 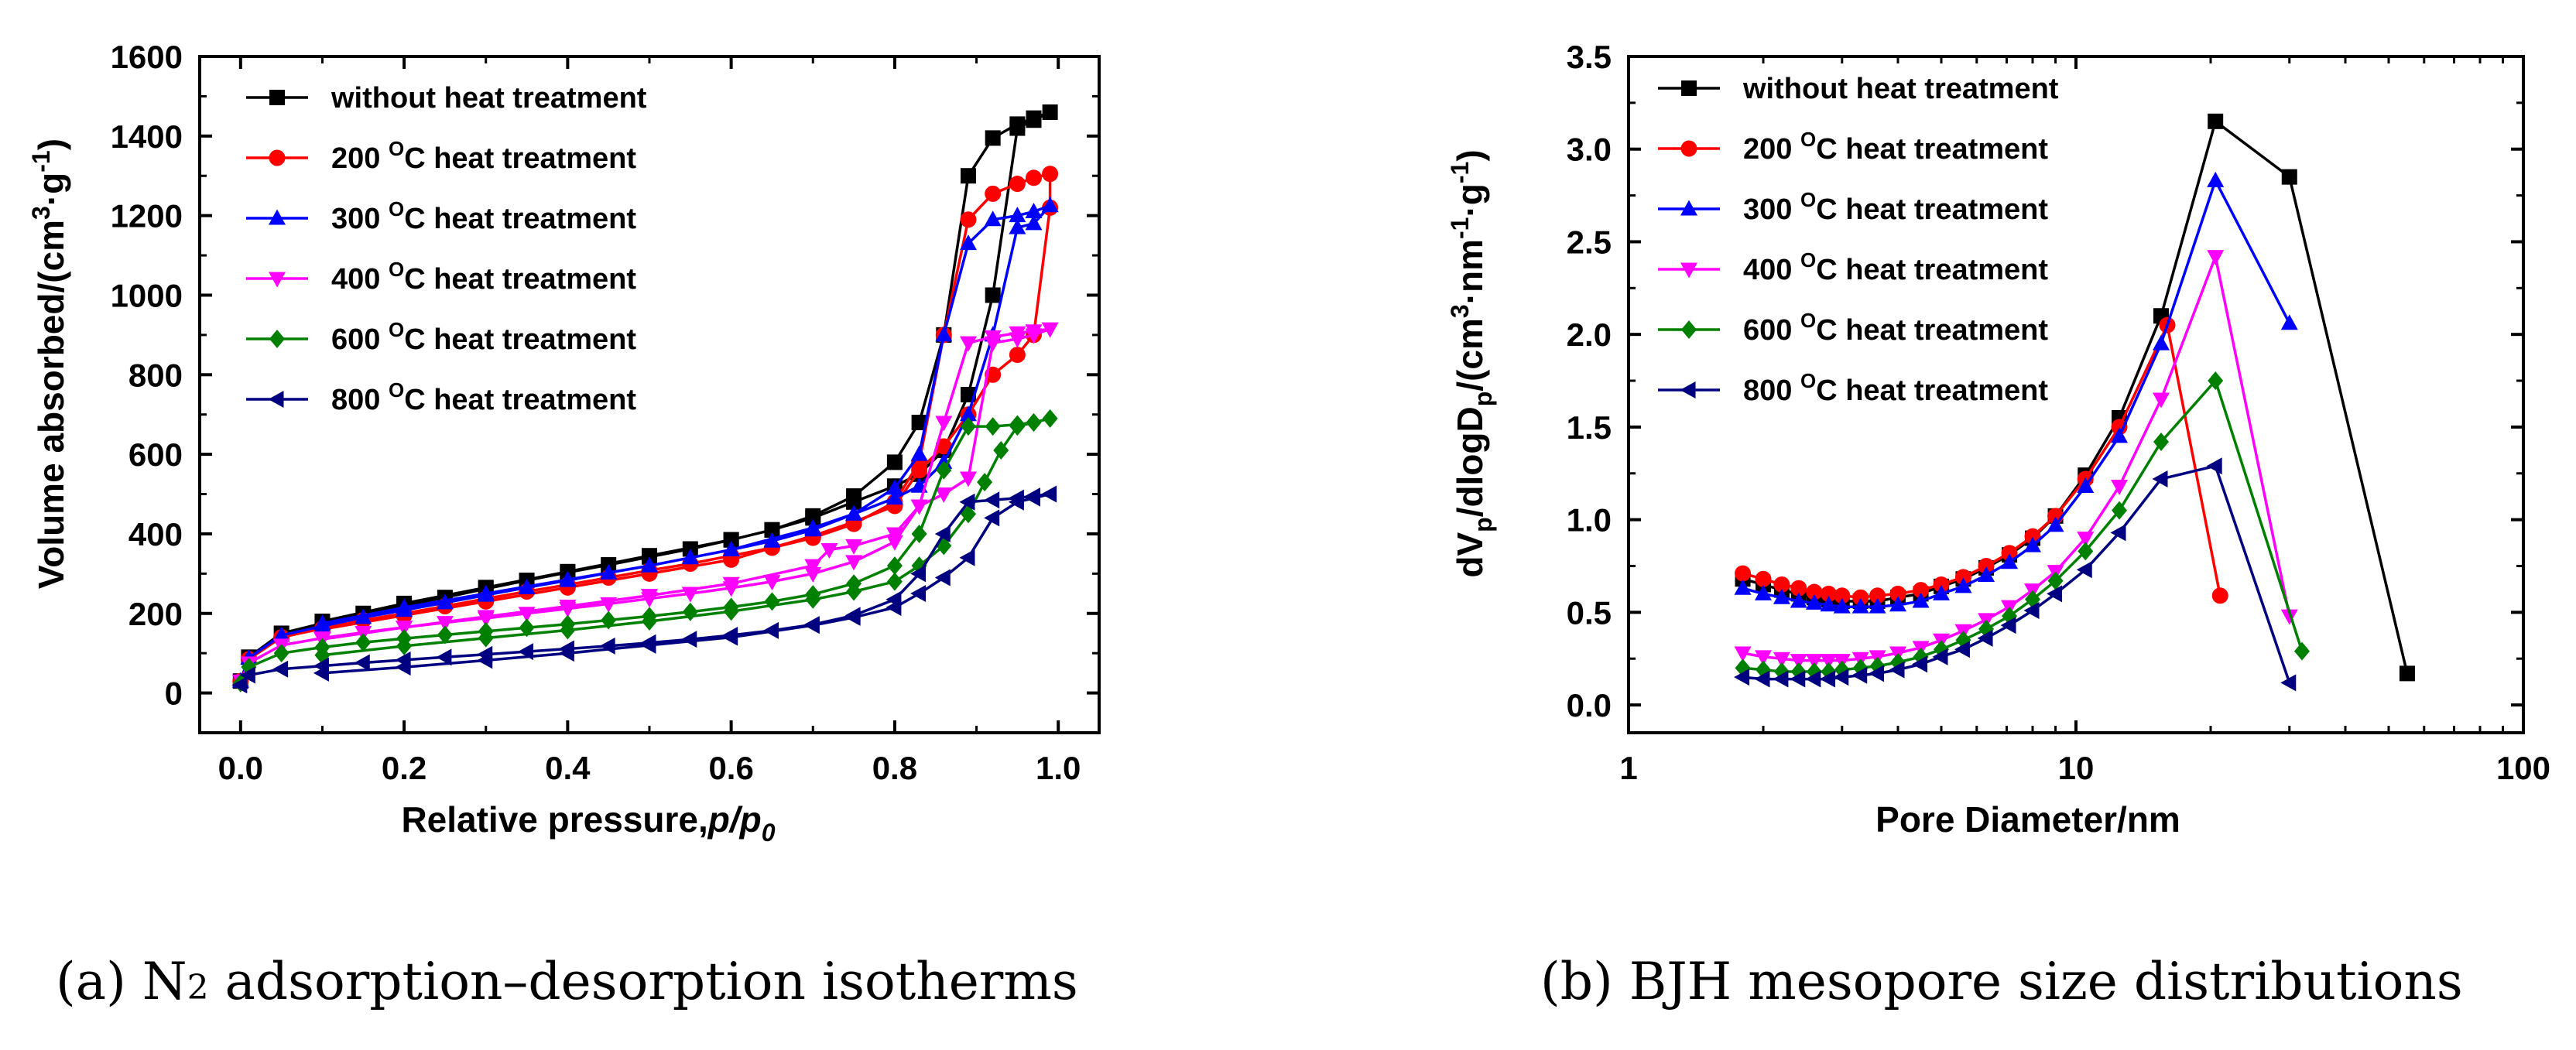 What do you see at coordinates (2001, 982) in the screenshot?
I see `caption-b: (b) BJH mesopore size distributions` at bounding box center [2001, 982].